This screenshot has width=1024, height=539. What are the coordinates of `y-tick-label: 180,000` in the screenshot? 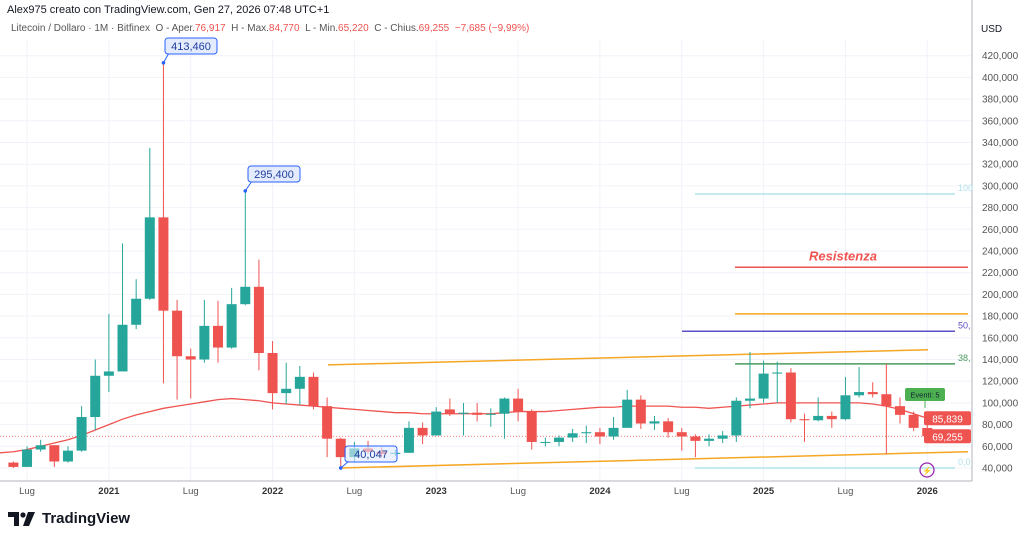 It's located at (1000, 317).